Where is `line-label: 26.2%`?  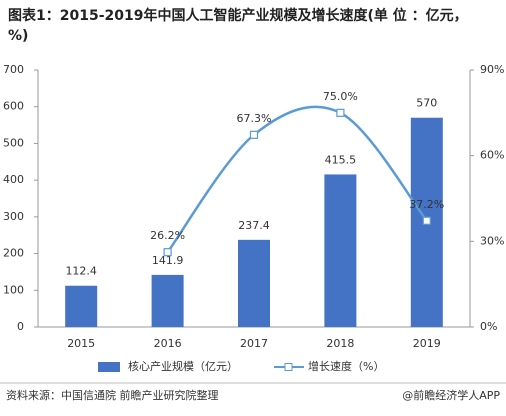 line-label: 26.2% is located at coordinates (167, 235).